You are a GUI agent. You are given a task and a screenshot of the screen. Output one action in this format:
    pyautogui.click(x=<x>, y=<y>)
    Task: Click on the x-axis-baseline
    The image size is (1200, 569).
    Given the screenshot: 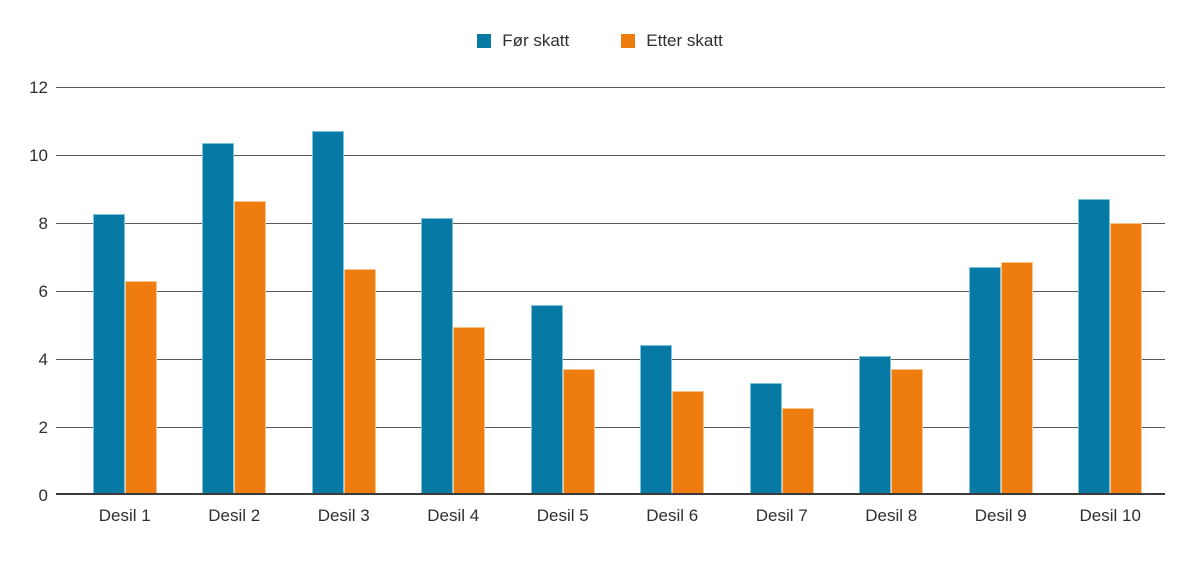 What is the action you would take?
    pyautogui.click(x=617, y=494)
    